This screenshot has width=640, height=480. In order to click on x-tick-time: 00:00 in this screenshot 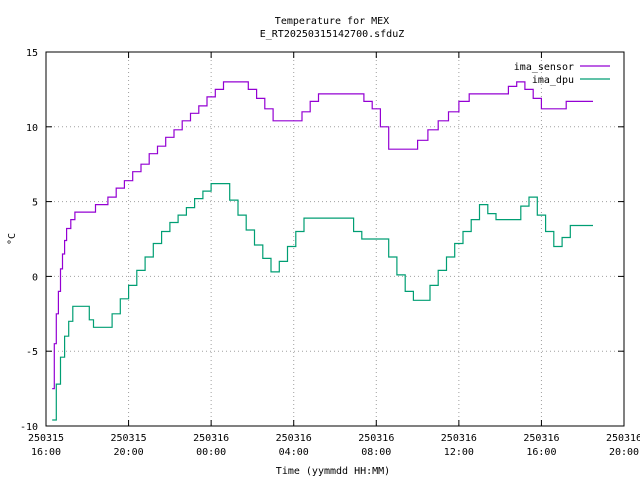, I will do `click(211, 452)`.